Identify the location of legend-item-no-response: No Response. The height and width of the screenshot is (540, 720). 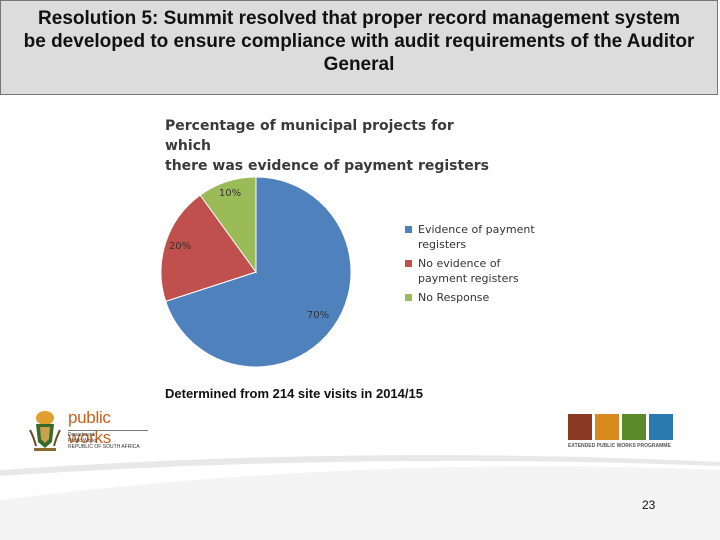
(475, 297).